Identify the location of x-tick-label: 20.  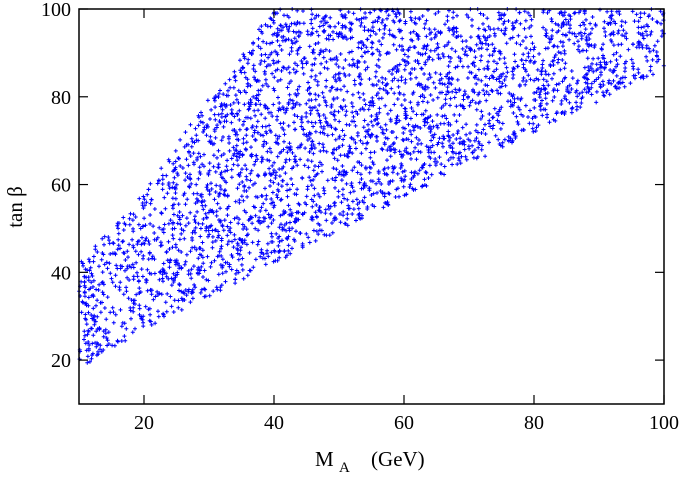
(144, 423).